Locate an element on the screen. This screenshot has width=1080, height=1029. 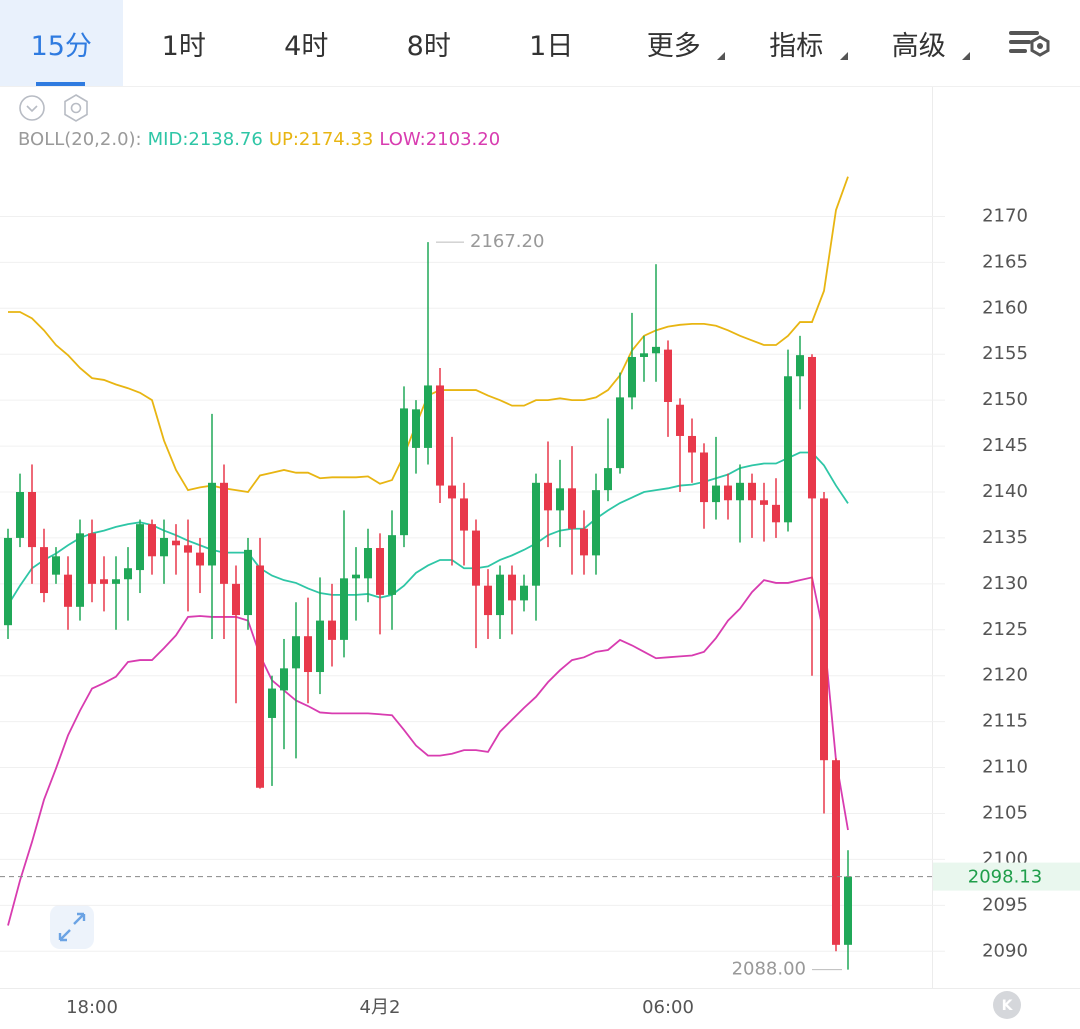
icon-dot is located at coordinates (1040, 46).